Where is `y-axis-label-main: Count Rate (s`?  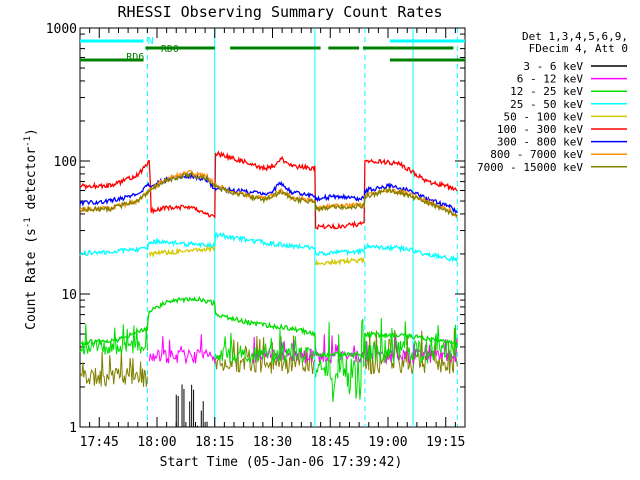
y-axis-label-main: Count Rate (s is located at coordinates (31, 279).